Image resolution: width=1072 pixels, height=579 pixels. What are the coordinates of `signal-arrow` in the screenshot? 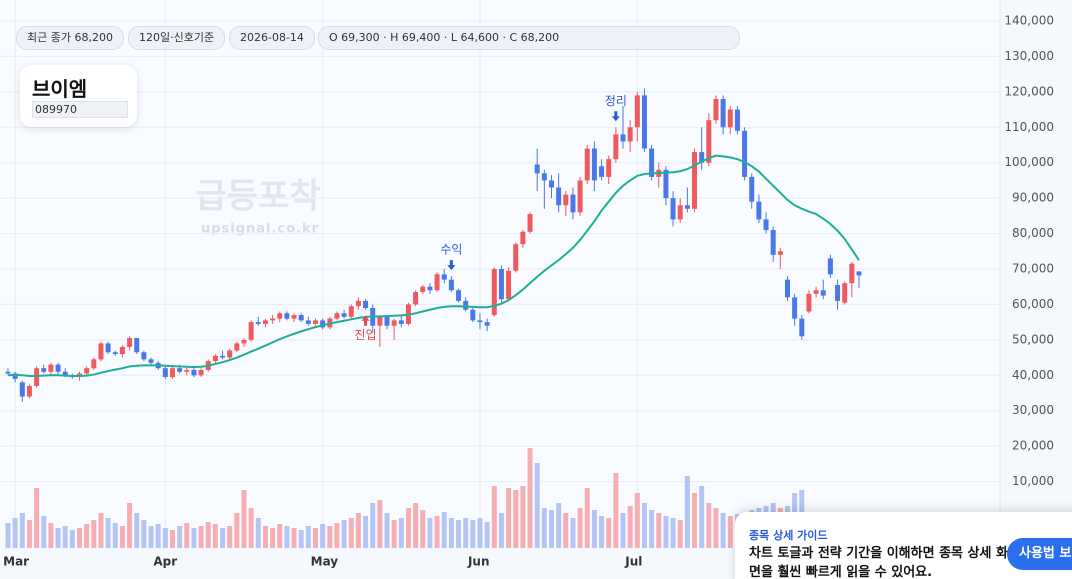 It's located at (365, 320).